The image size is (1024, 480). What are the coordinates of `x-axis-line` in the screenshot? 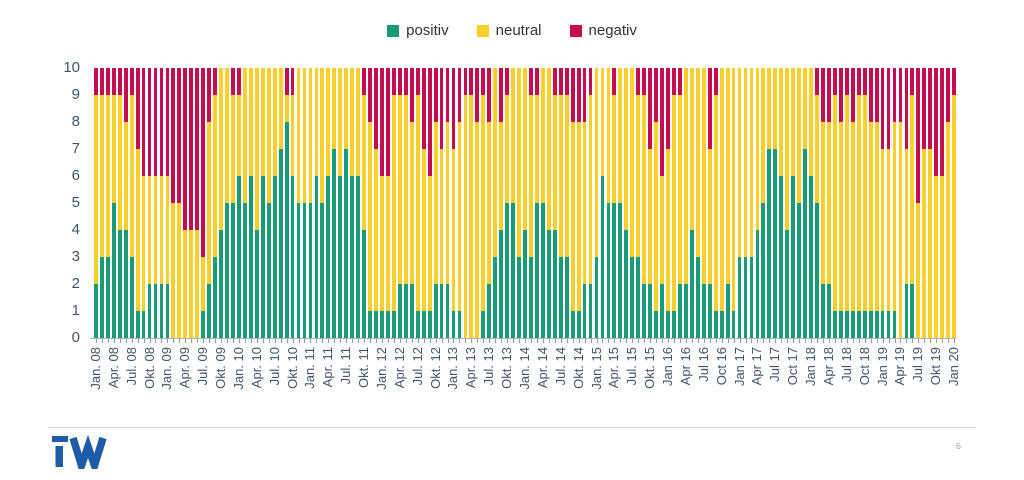 It's located at (523, 338).